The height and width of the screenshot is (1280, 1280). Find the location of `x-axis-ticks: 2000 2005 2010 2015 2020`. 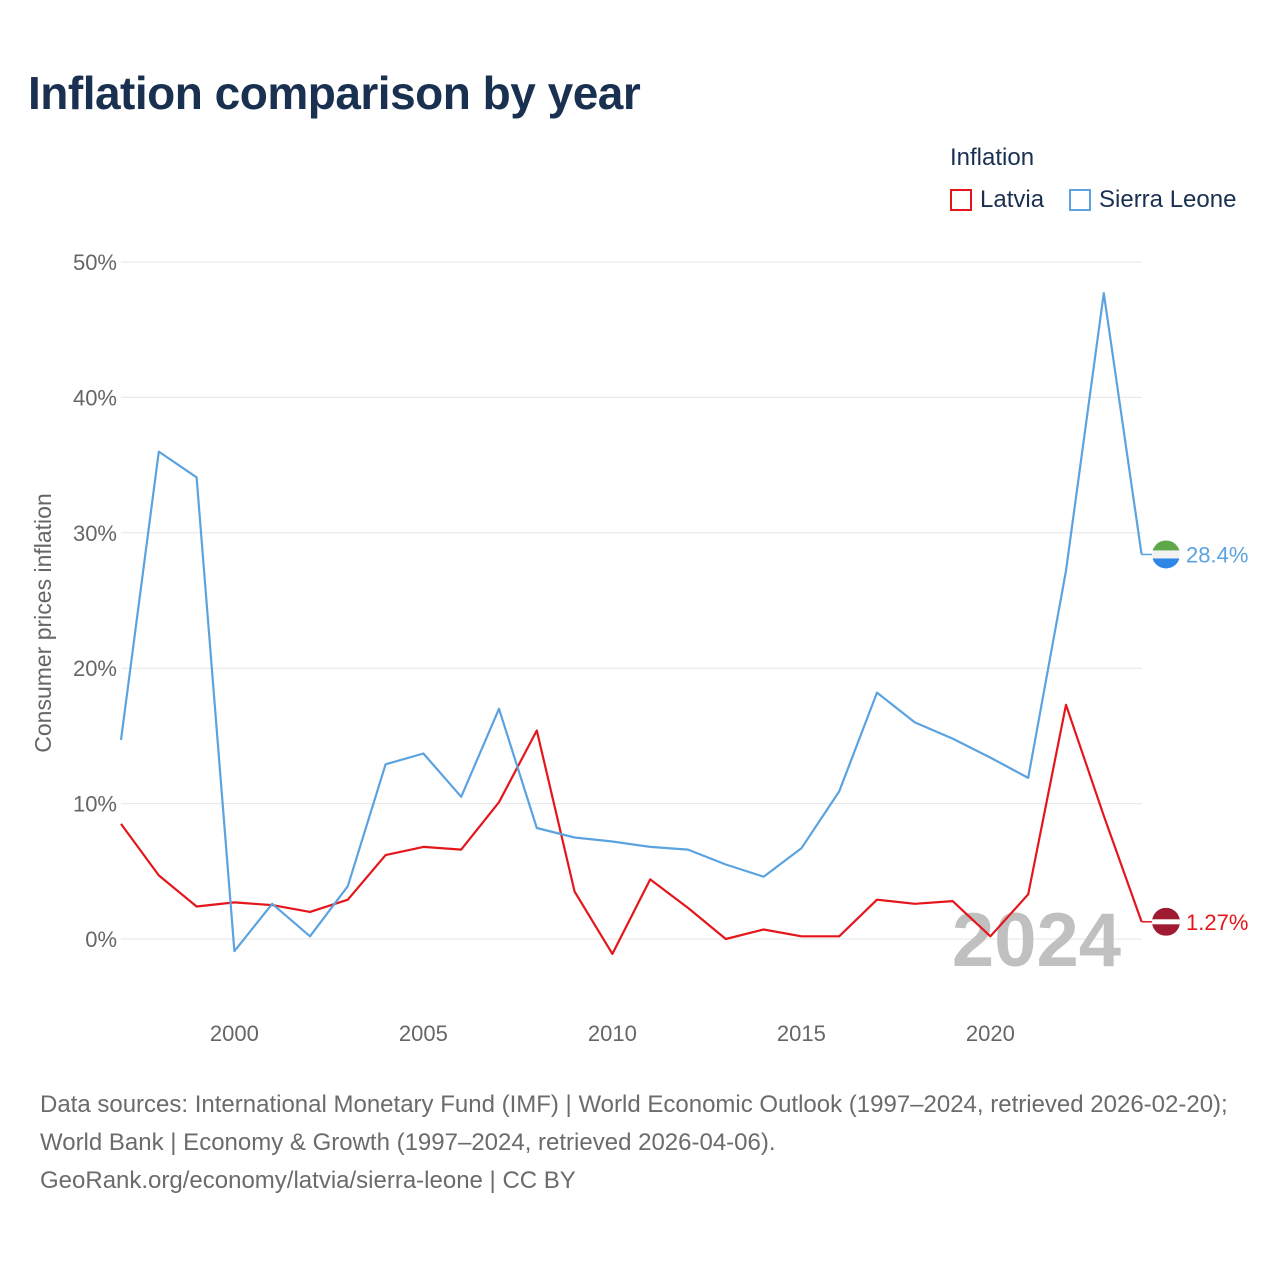

x-axis-ticks: 2000 2005 2010 2015 2020 is located at coordinates (612, 1033).